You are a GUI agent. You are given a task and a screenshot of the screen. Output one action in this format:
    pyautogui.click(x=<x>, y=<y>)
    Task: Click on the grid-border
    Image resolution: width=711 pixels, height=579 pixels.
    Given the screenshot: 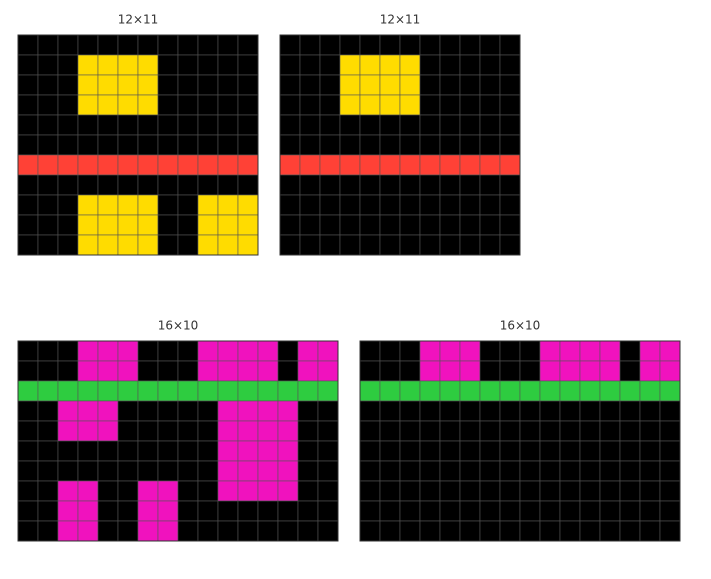 What is the action you would take?
    pyautogui.click(x=400, y=145)
    